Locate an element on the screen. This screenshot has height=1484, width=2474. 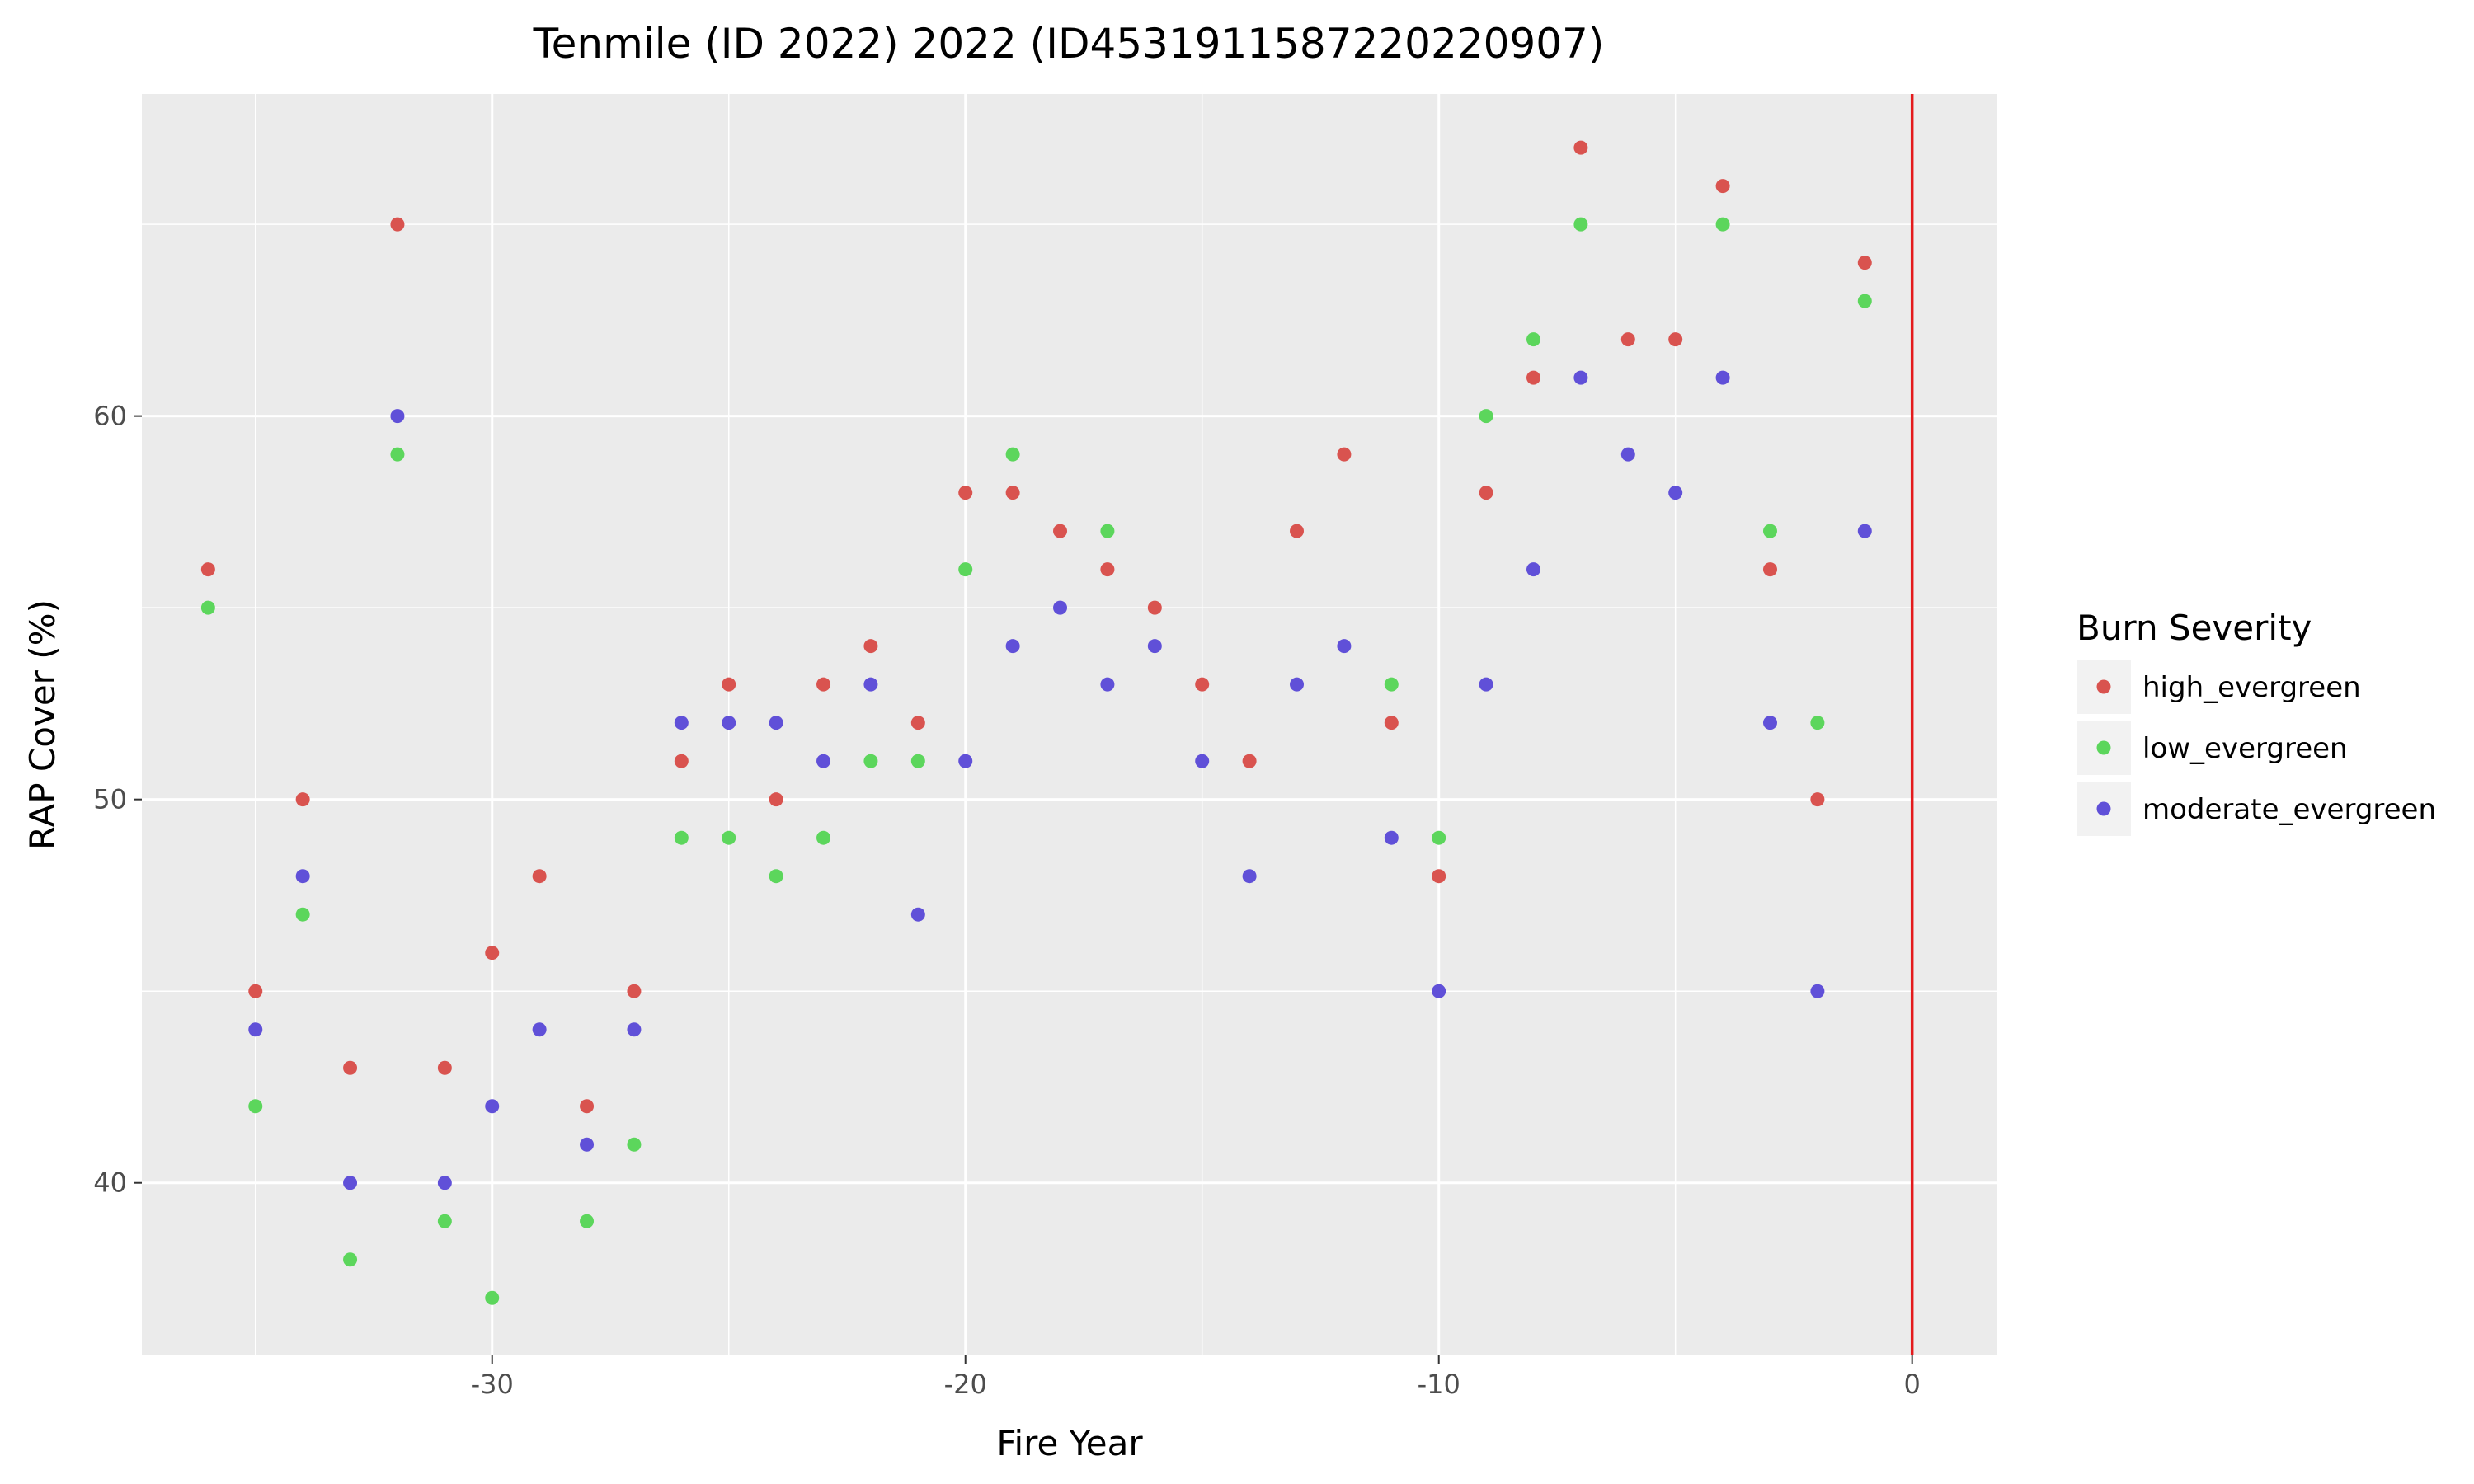
y-tick-label: 40 is located at coordinates (110, 1183).